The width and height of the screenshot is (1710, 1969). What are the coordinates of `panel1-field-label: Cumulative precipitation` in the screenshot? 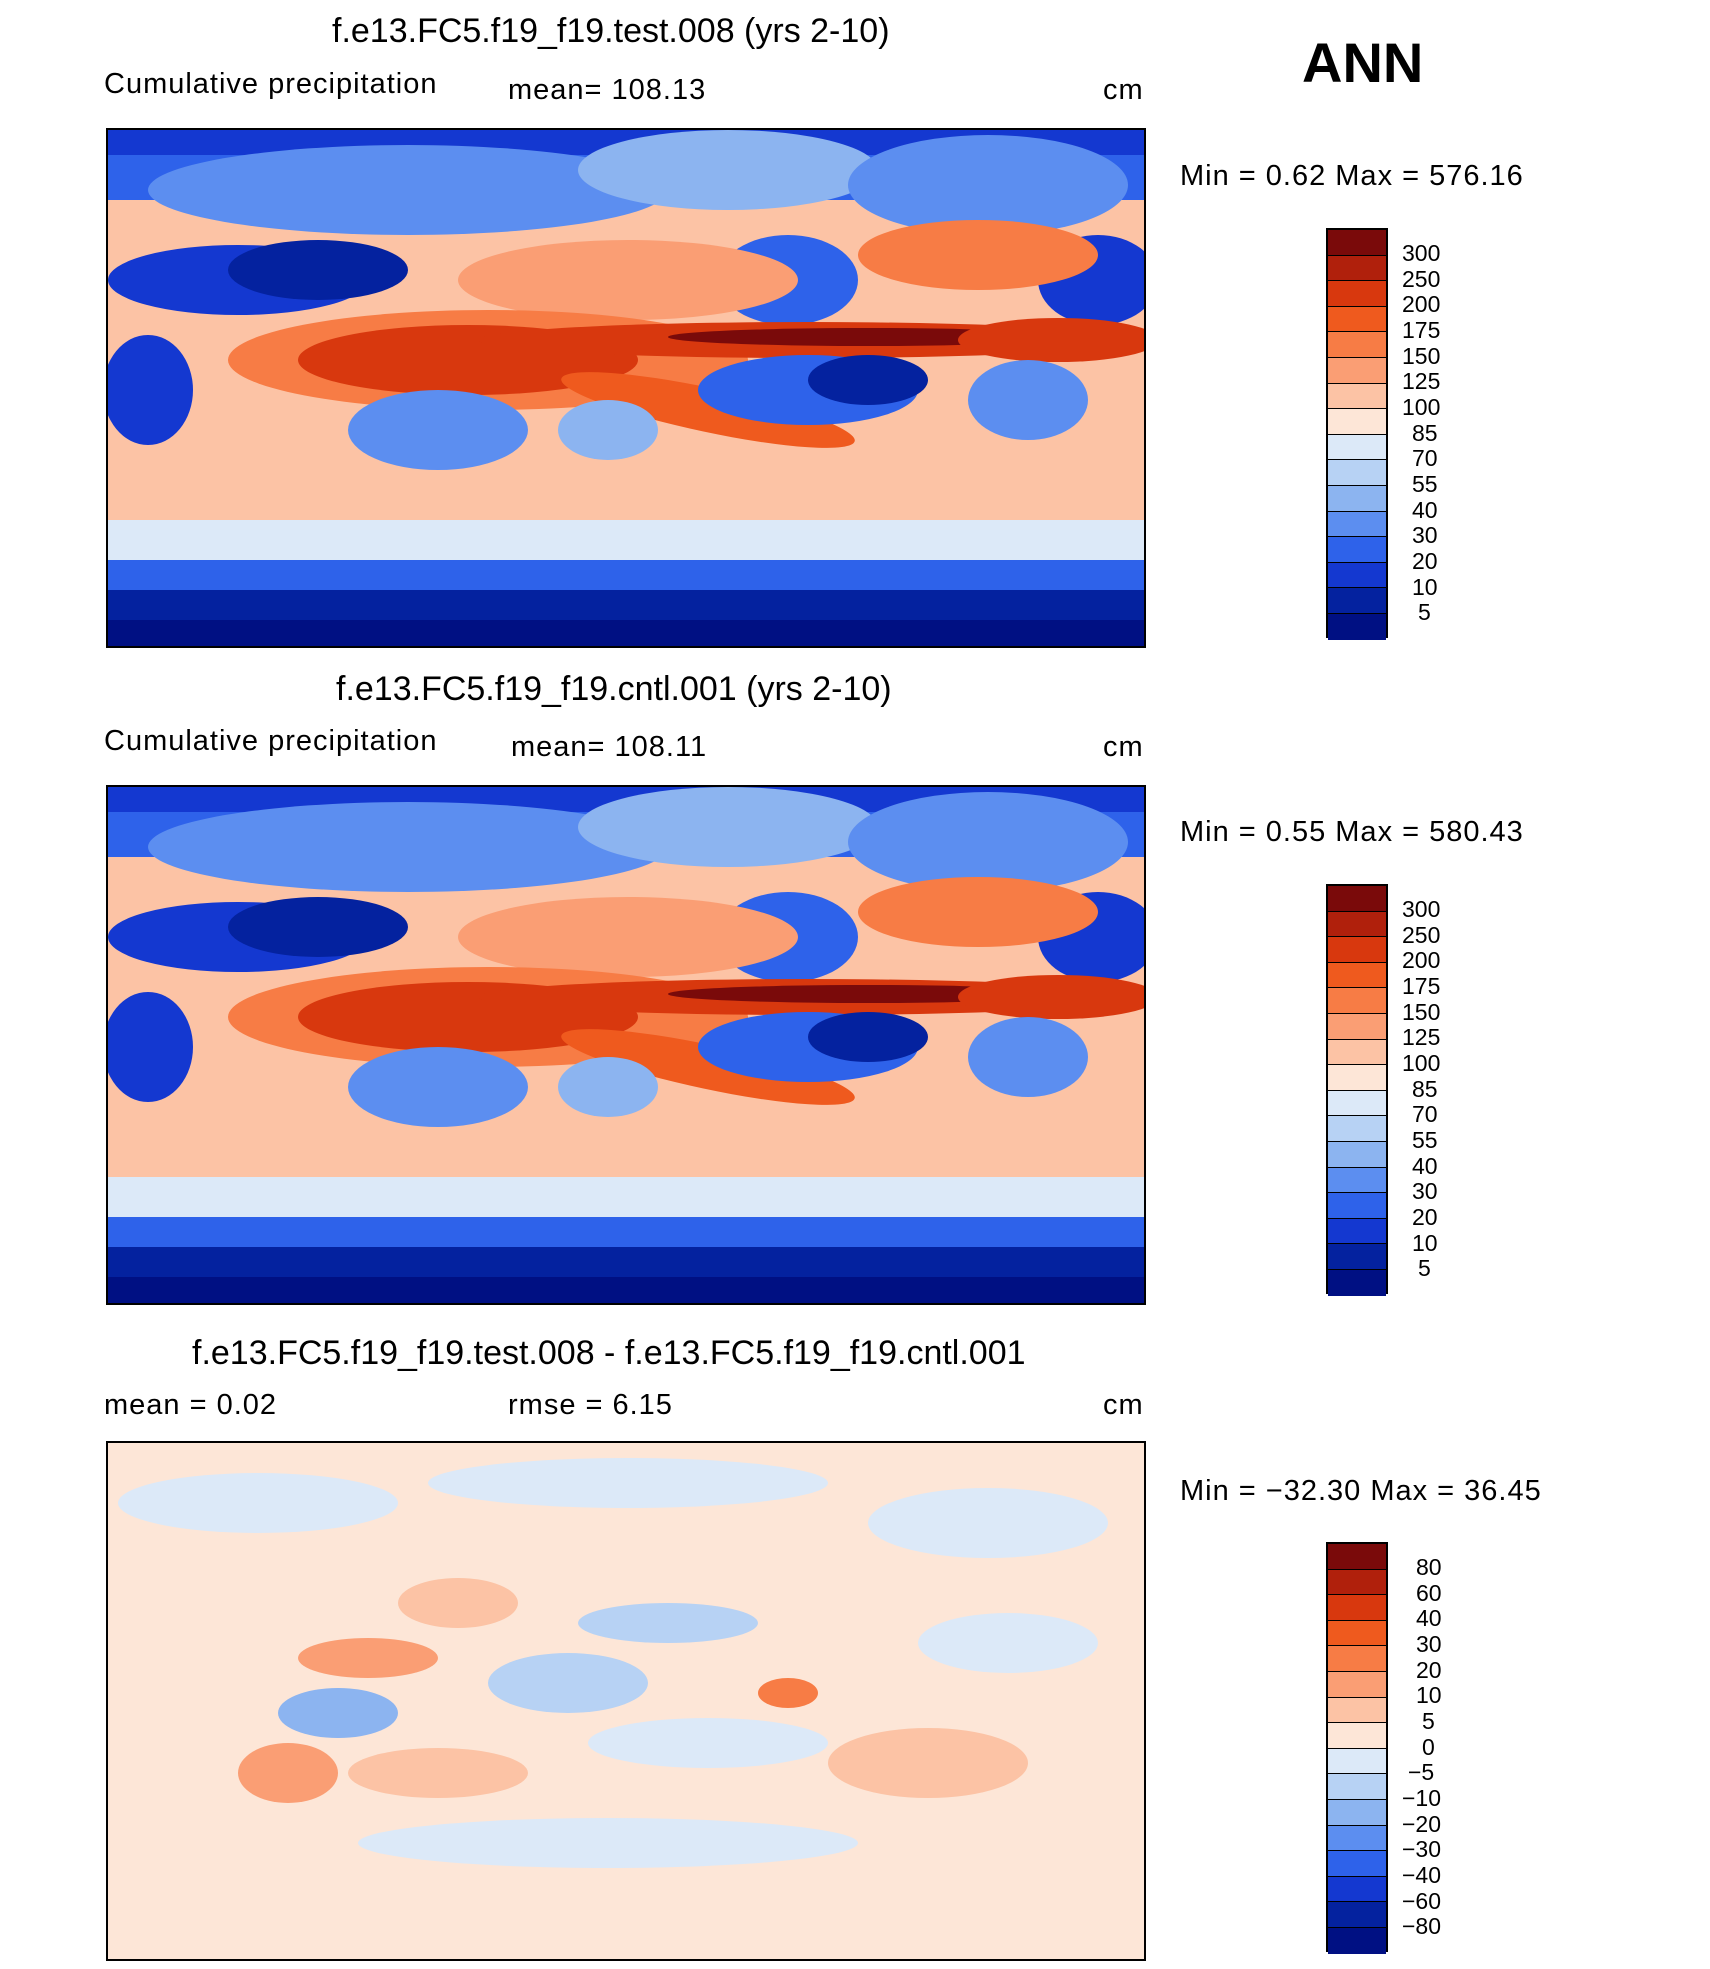 It's located at (271, 84).